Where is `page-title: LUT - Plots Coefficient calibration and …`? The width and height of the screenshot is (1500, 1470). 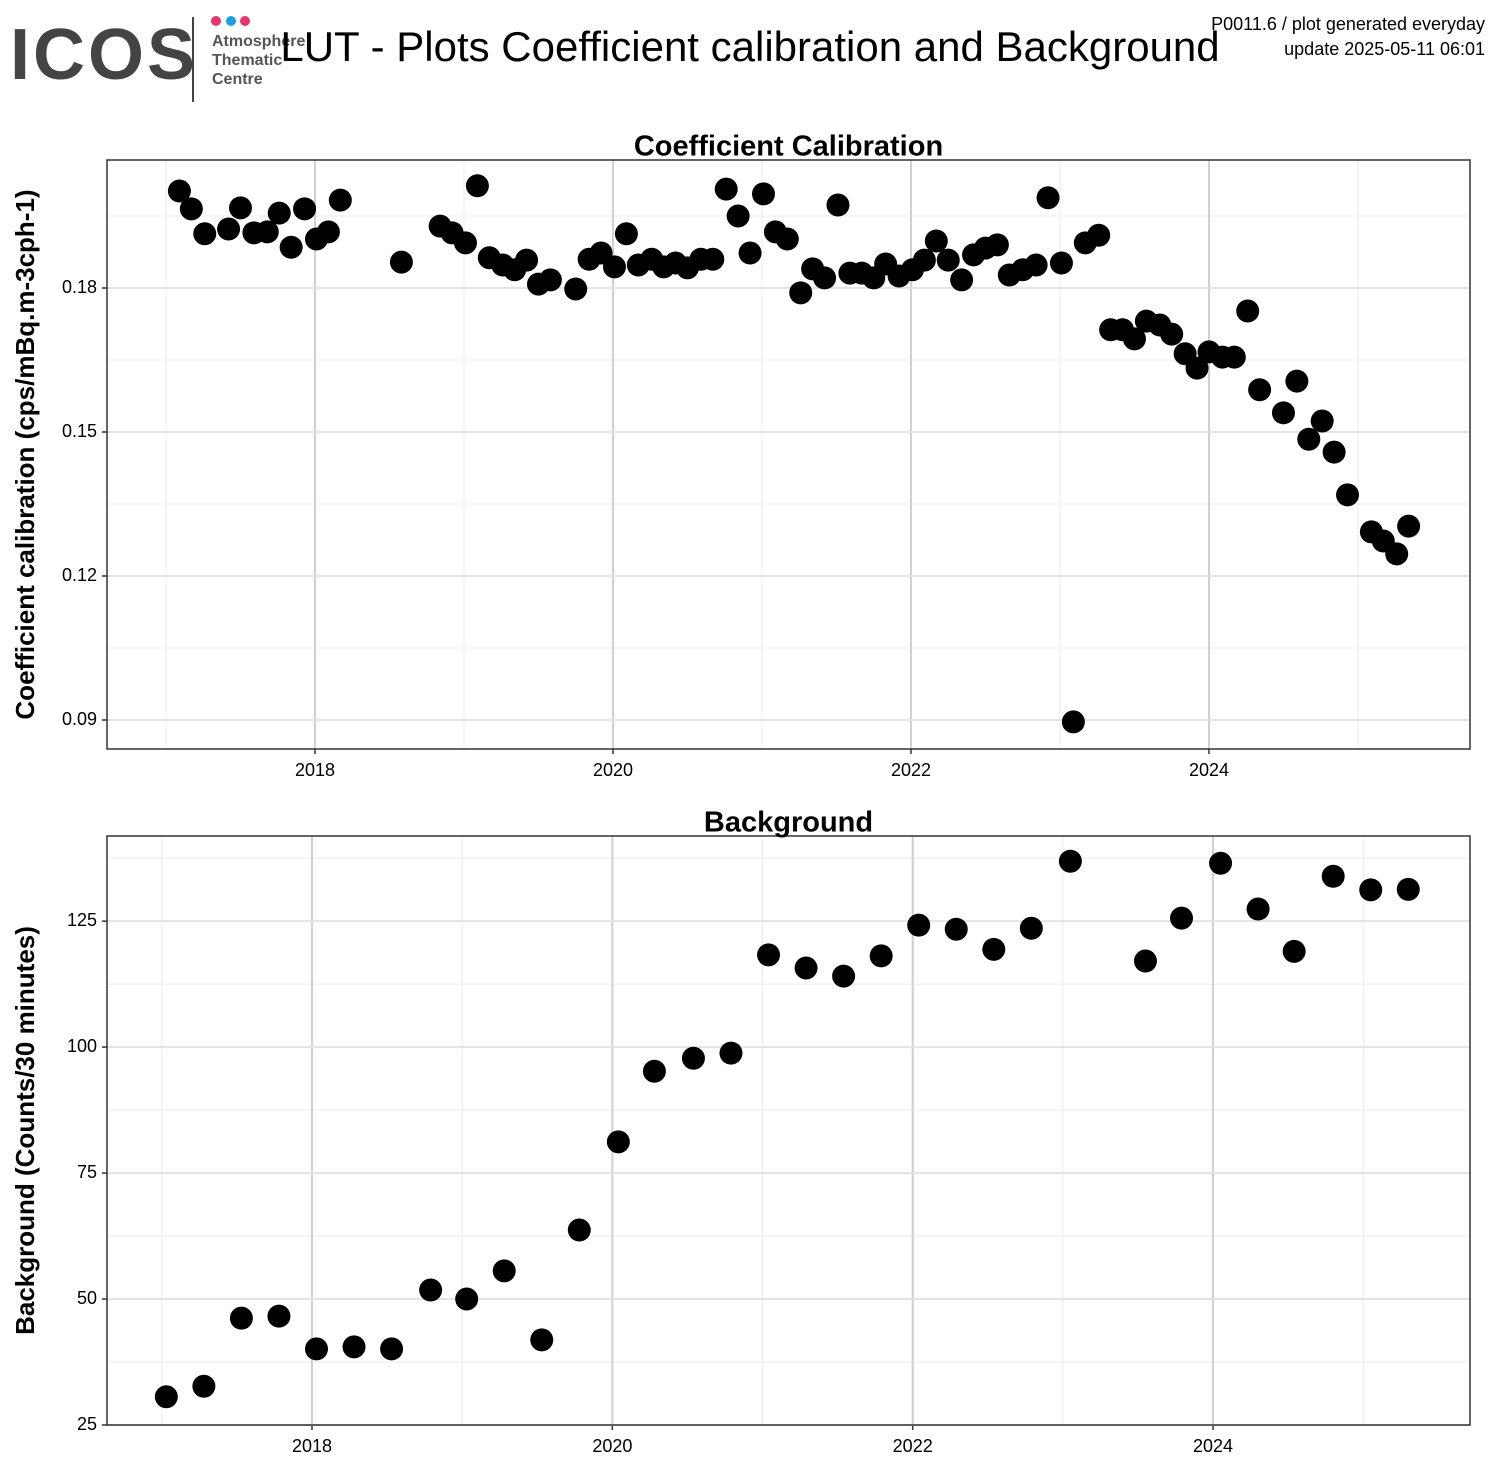
page-title: LUT - Plots Coefficient calibration and … is located at coordinates (749, 46).